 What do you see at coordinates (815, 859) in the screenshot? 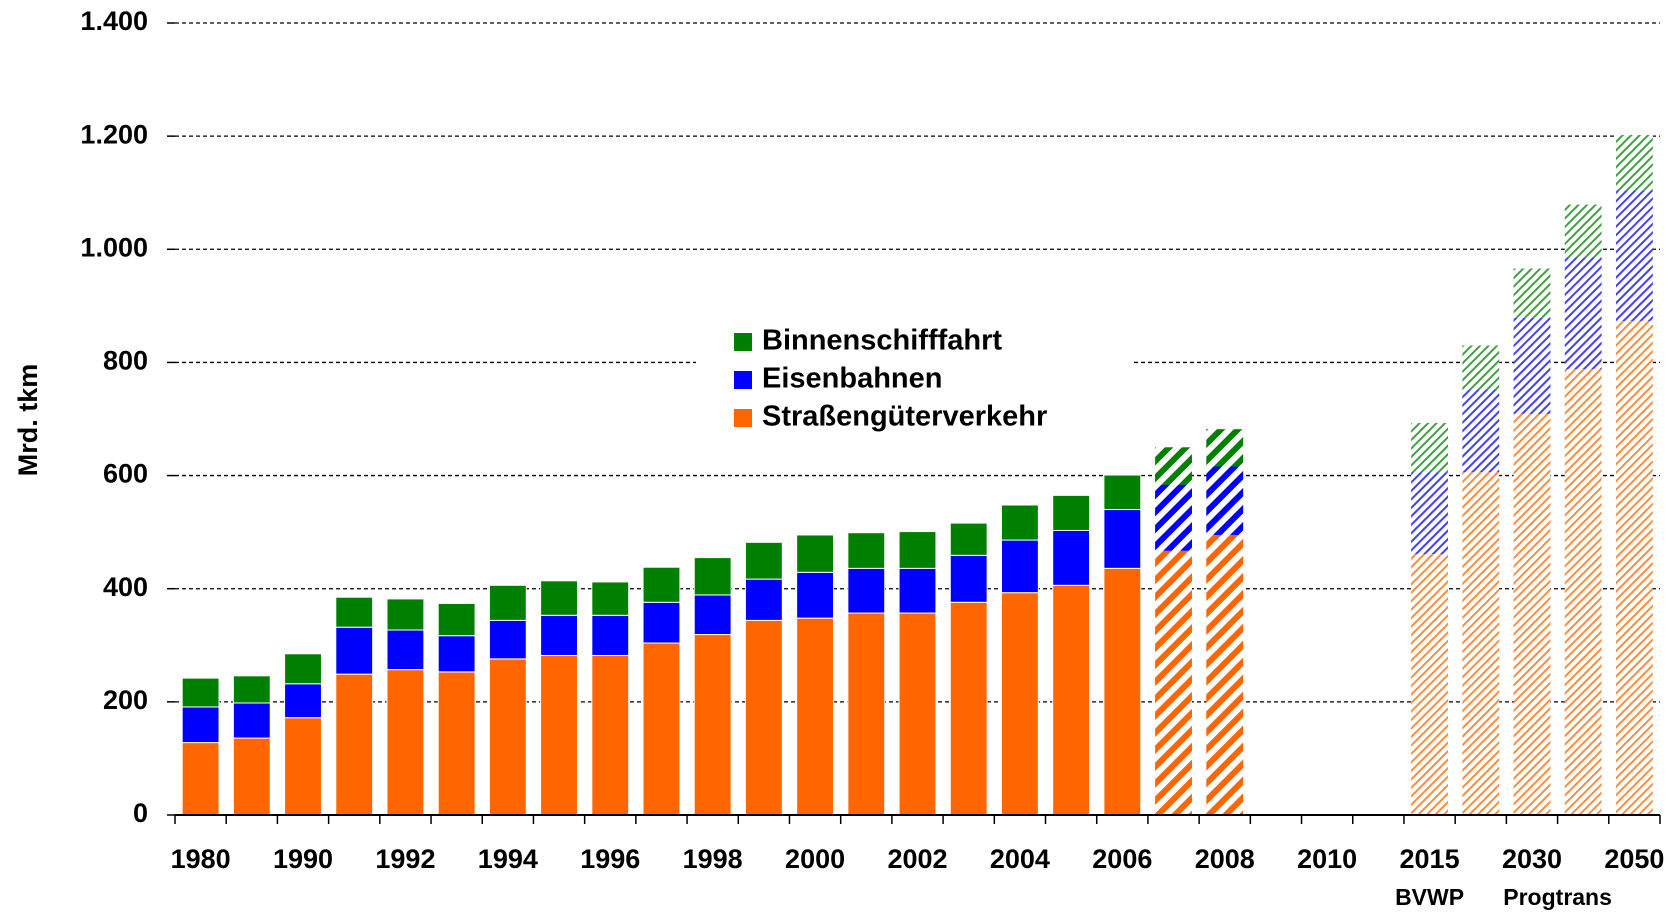
I see `x-tick-label: 2000` at bounding box center [815, 859].